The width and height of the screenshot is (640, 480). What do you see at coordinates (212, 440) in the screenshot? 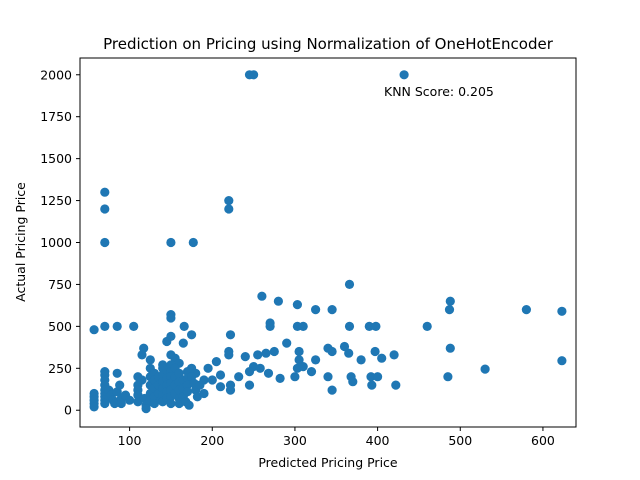
I see `x-tick-label: 200` at bounding box center [212, 440].